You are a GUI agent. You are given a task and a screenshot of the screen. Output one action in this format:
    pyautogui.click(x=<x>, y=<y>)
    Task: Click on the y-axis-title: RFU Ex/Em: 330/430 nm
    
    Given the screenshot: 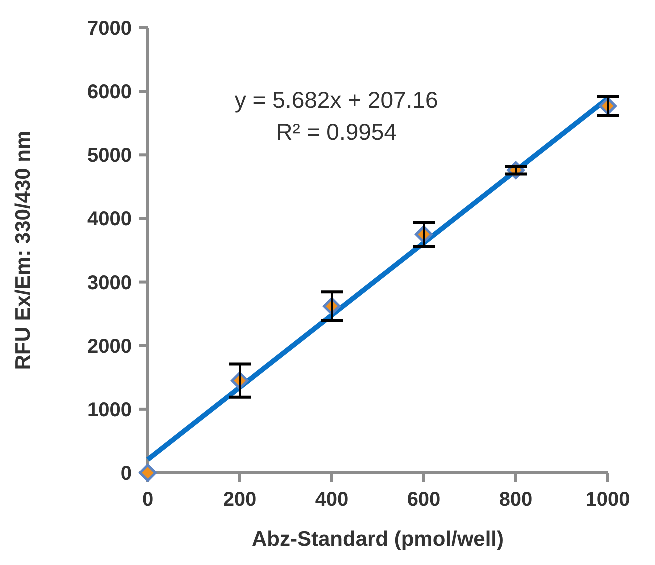 What is the action you would take?
    pyautogui.click(x=23, y=250)
    